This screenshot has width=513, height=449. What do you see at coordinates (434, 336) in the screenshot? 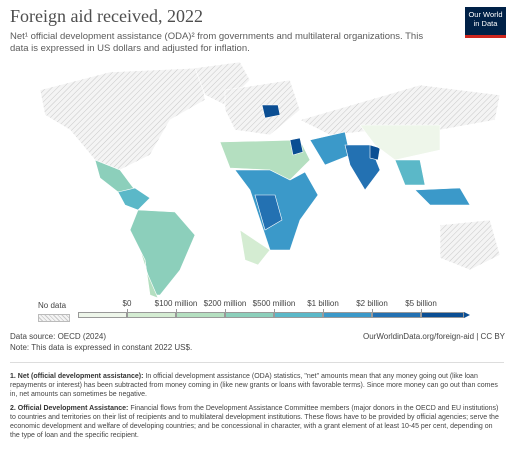
I see `url: OurWorldinData.org/foreign-aid | CC BY` at bounding box center [434, 336].